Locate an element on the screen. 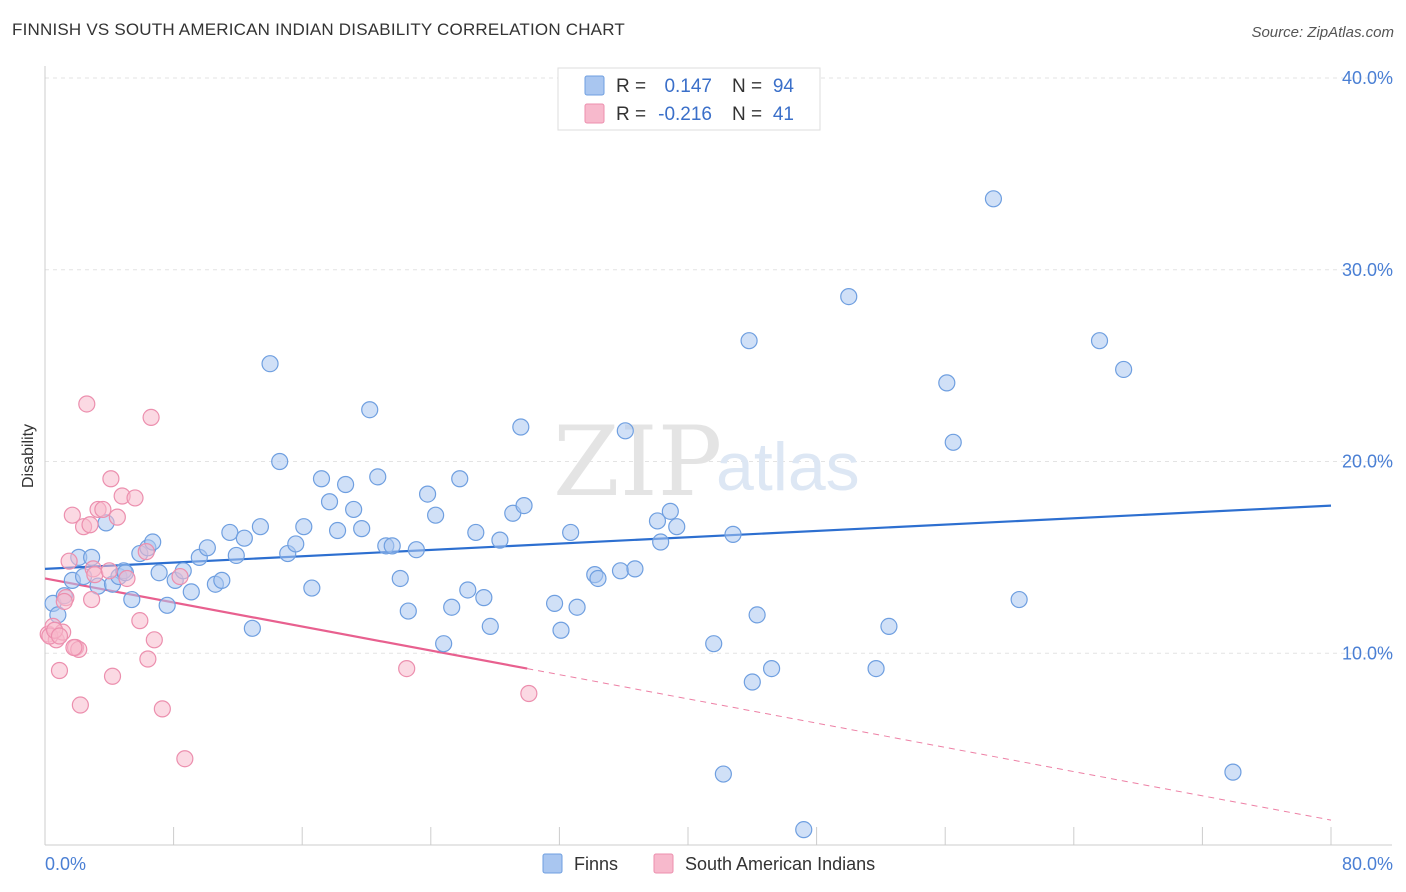 The height and width of the screenshot is (892, 1406). x-tick-labels: 0.0% 80.0% is located at coordinates (719, 864).